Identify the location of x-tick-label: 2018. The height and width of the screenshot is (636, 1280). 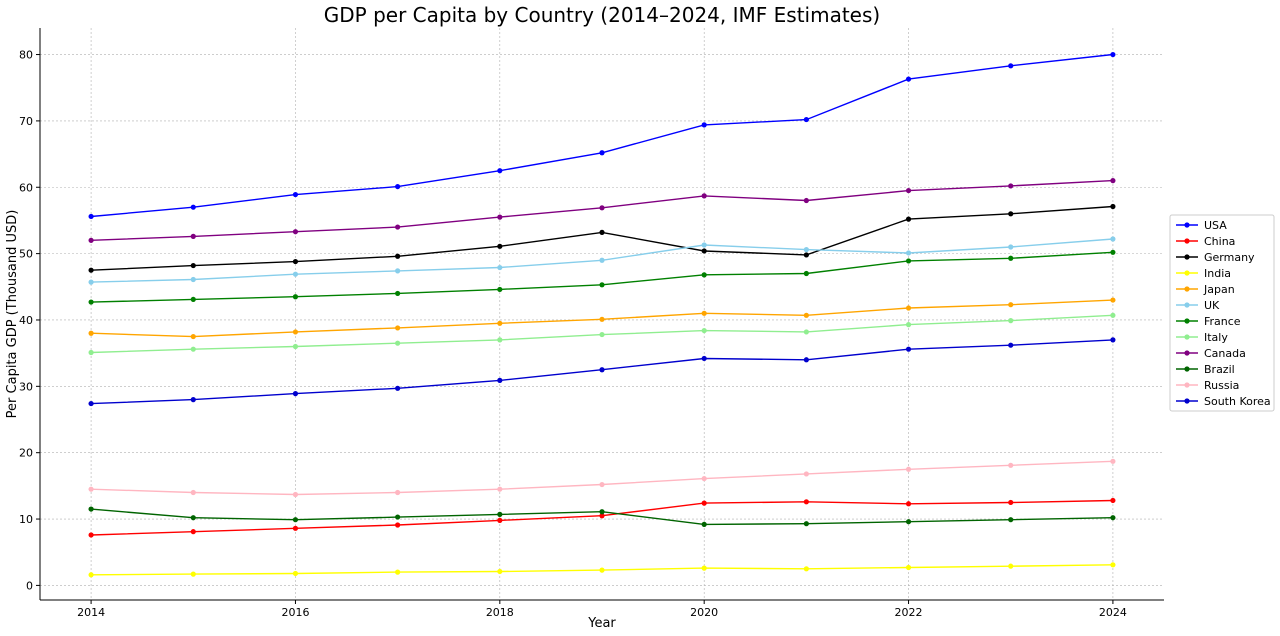
(500, 612).